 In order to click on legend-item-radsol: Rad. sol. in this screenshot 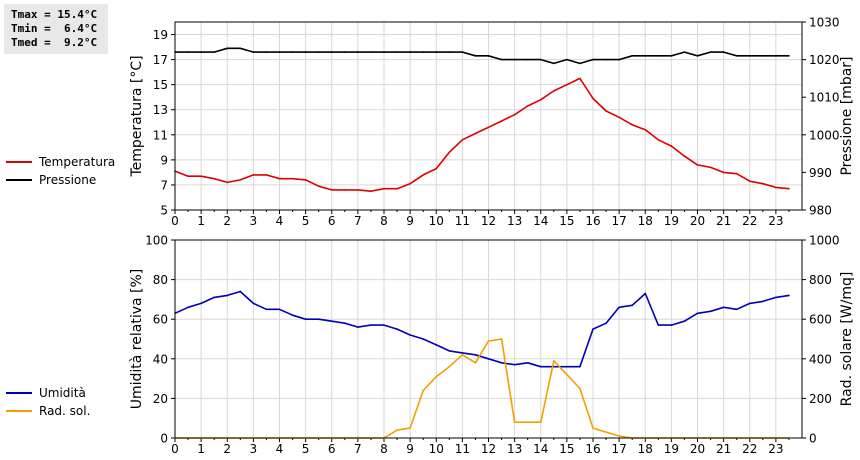, I will do `click(66, 411)`.